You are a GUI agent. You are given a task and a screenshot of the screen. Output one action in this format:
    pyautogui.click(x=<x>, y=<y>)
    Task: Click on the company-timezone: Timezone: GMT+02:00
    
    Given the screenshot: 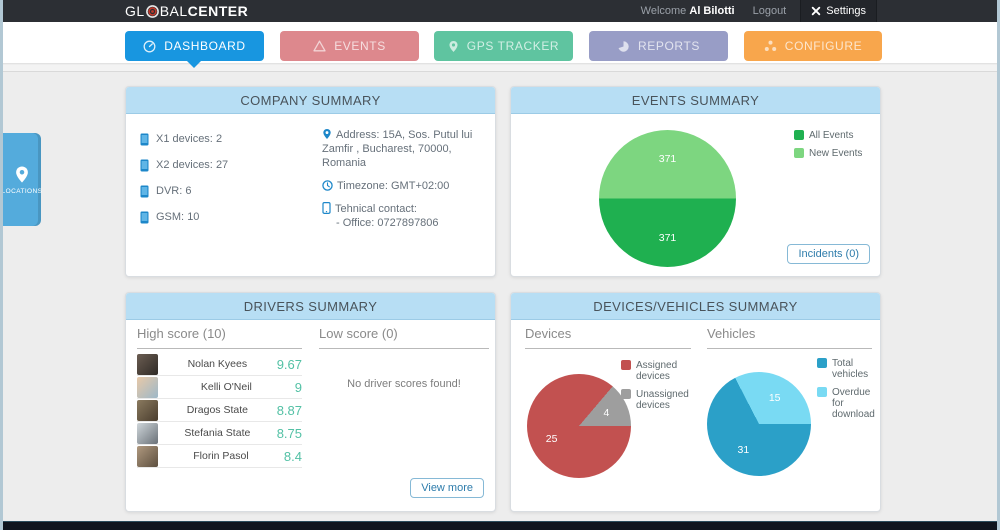 What is the action you would take?
    pyautogui.click(x=403, y=186)
    